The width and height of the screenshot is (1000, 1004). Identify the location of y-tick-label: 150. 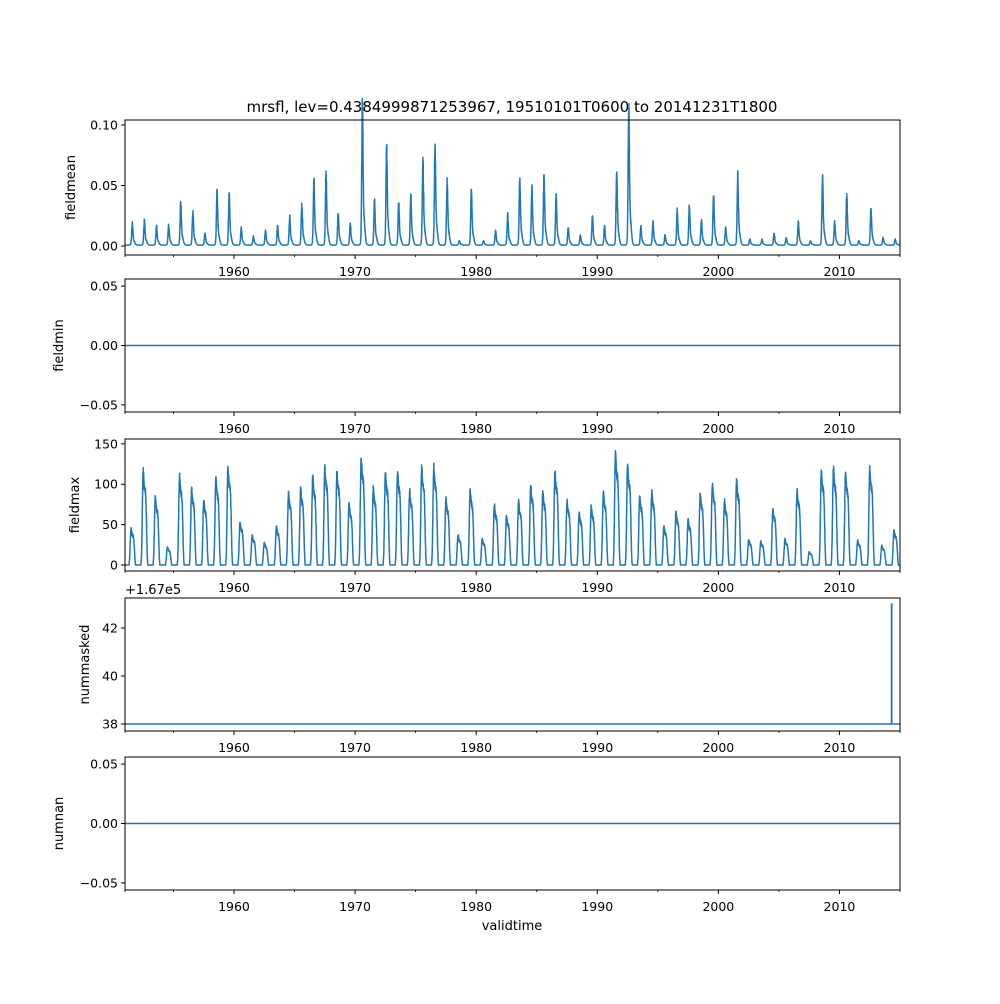
(106, 443).